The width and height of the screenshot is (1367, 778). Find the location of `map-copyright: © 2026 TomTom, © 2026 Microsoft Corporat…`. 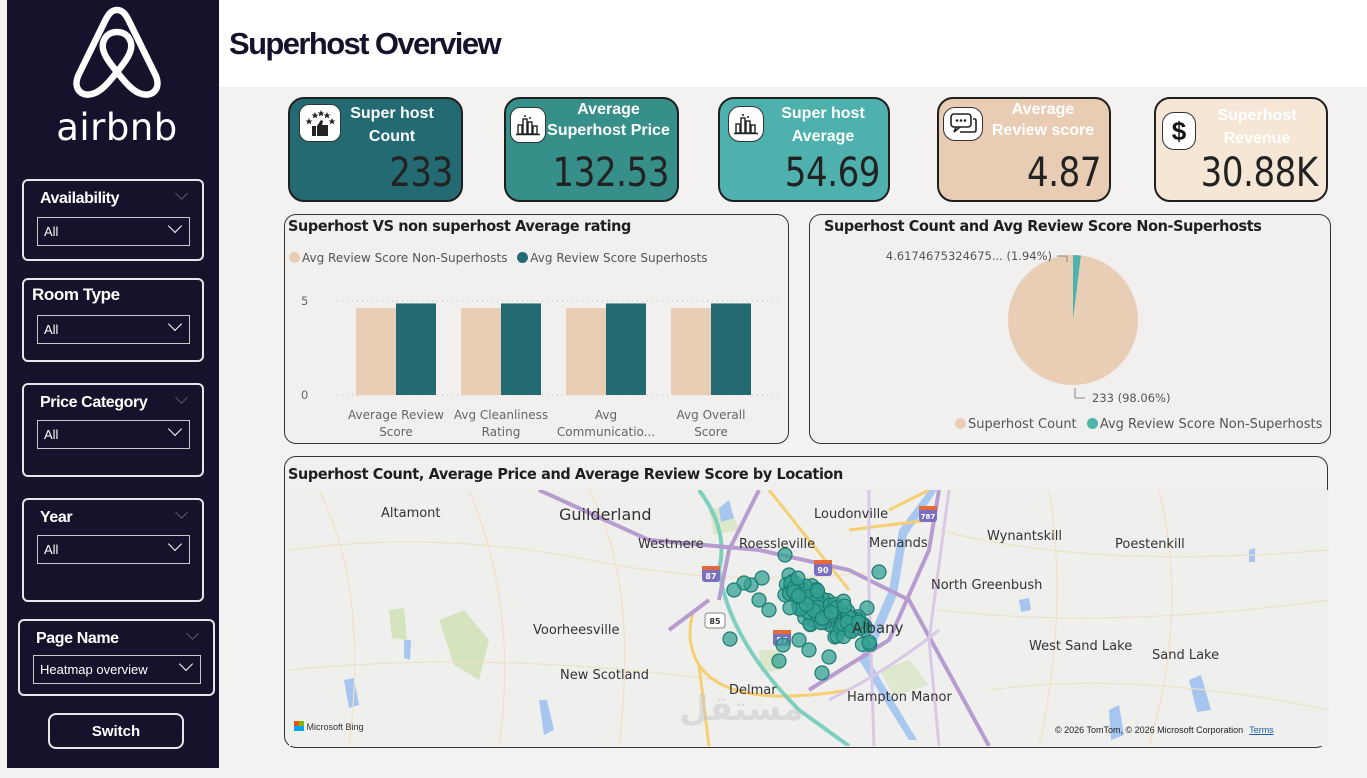

map-copyright: © 2026 TomTom, © 2026 Microsoft Corporat… is located at coordinates (1164, 730).